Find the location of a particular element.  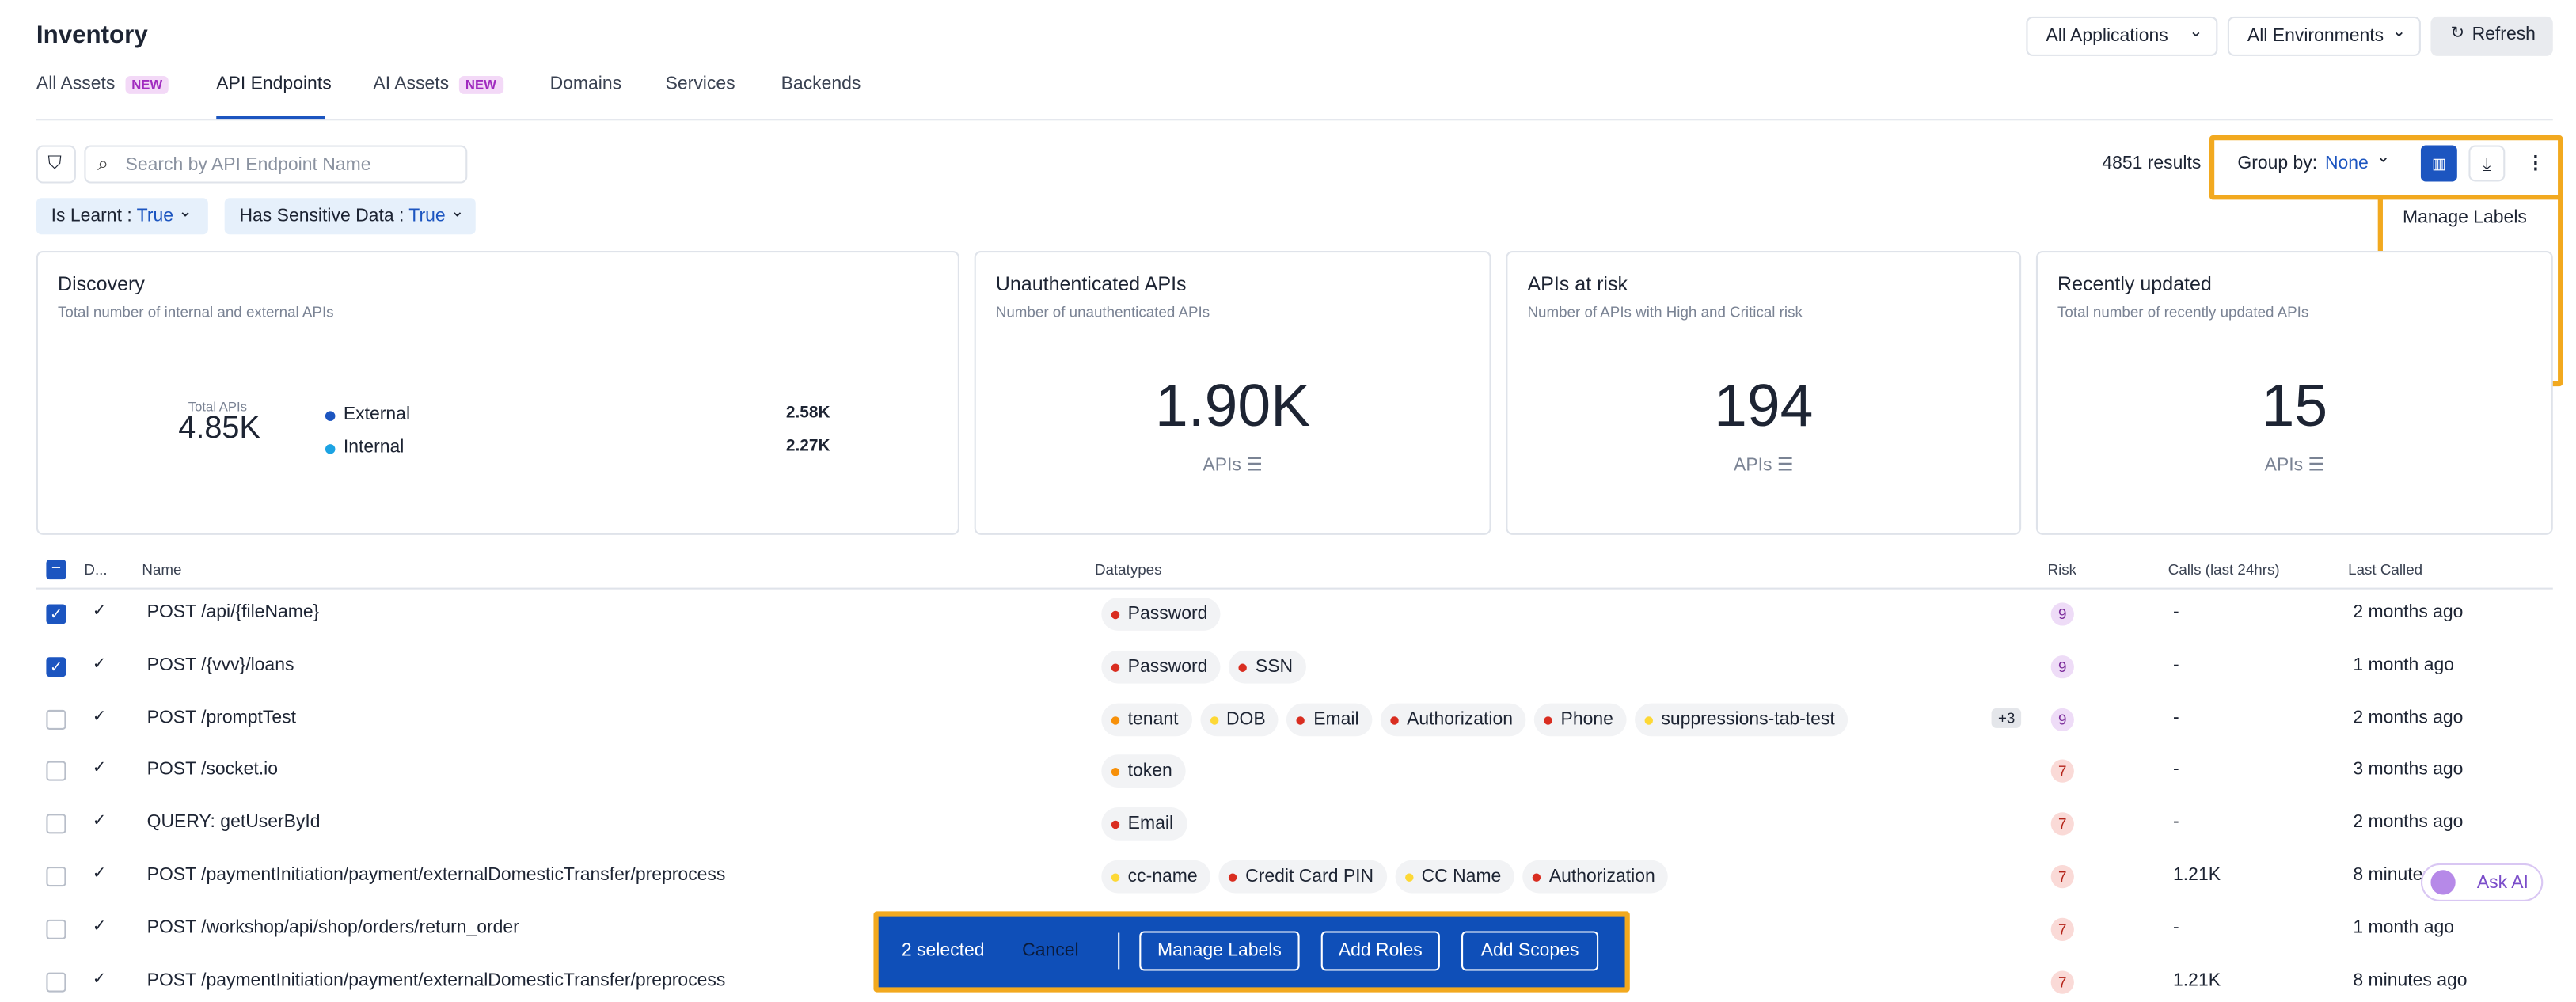

datatype-chip: cc-name is located at coordinates (1156, 877).